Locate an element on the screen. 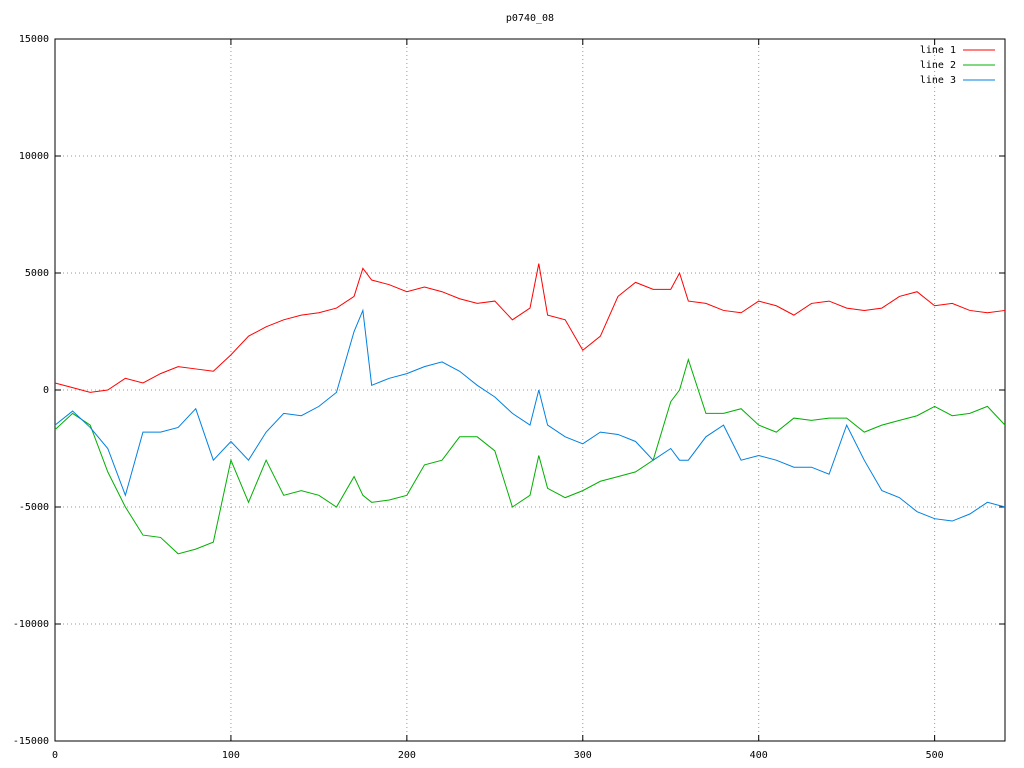 The image size is (1024, 768). x-tick-label: 400 is located at coordinates (759, 755).